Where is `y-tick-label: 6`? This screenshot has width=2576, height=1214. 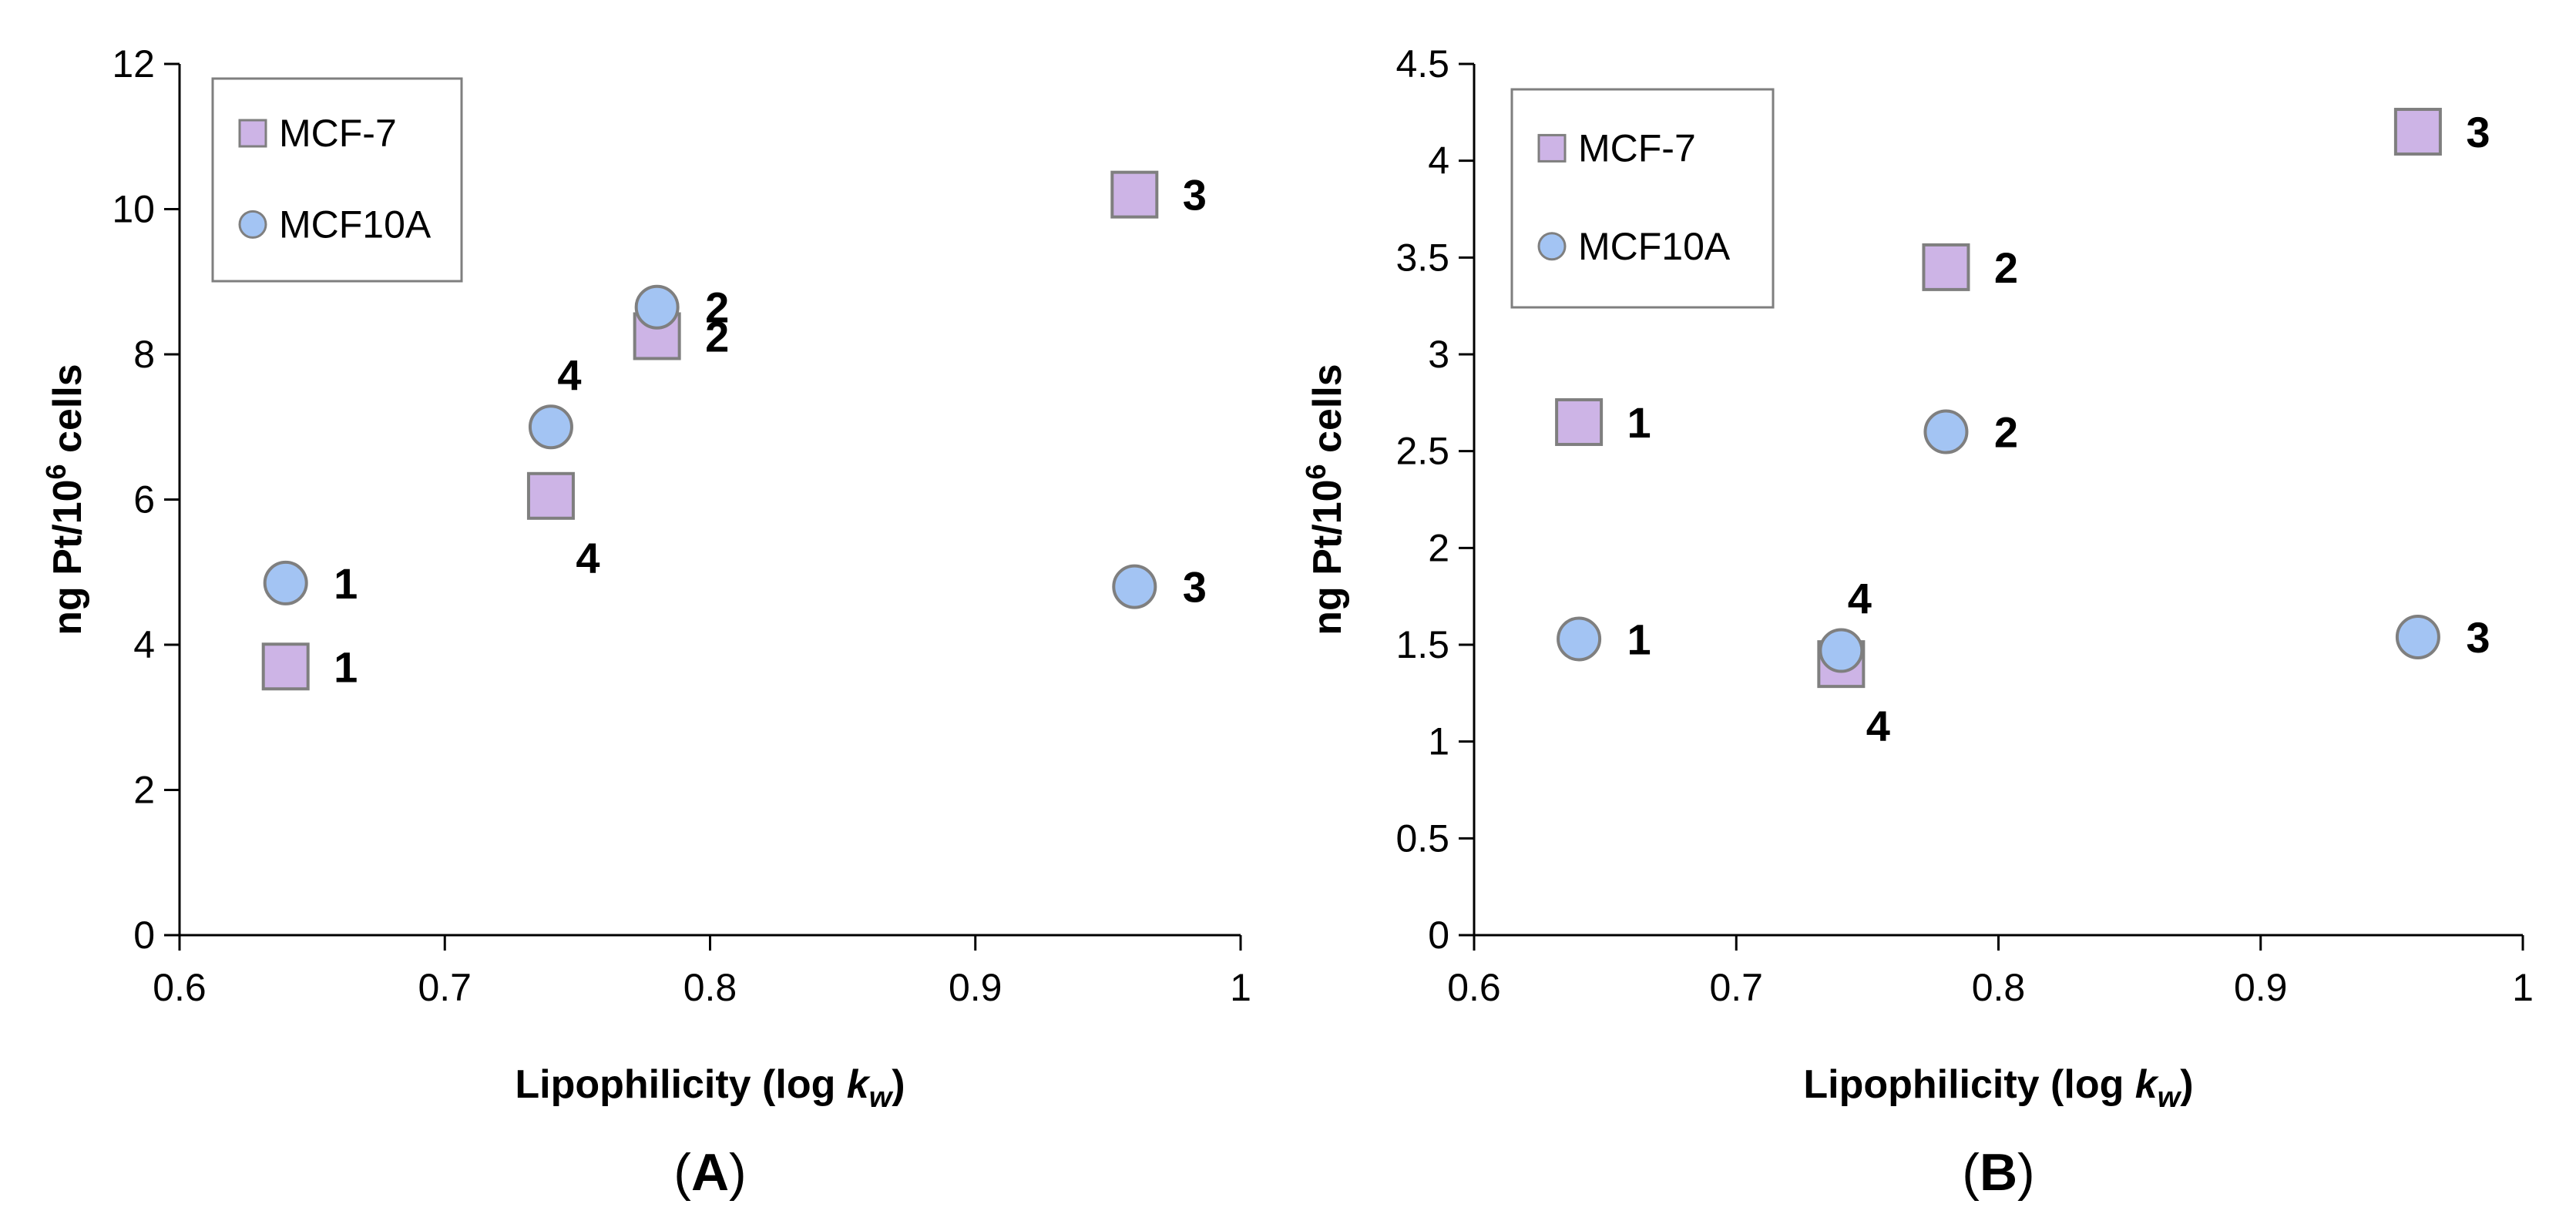 y-tick-label: 6 is located at coordinates (144, 499).